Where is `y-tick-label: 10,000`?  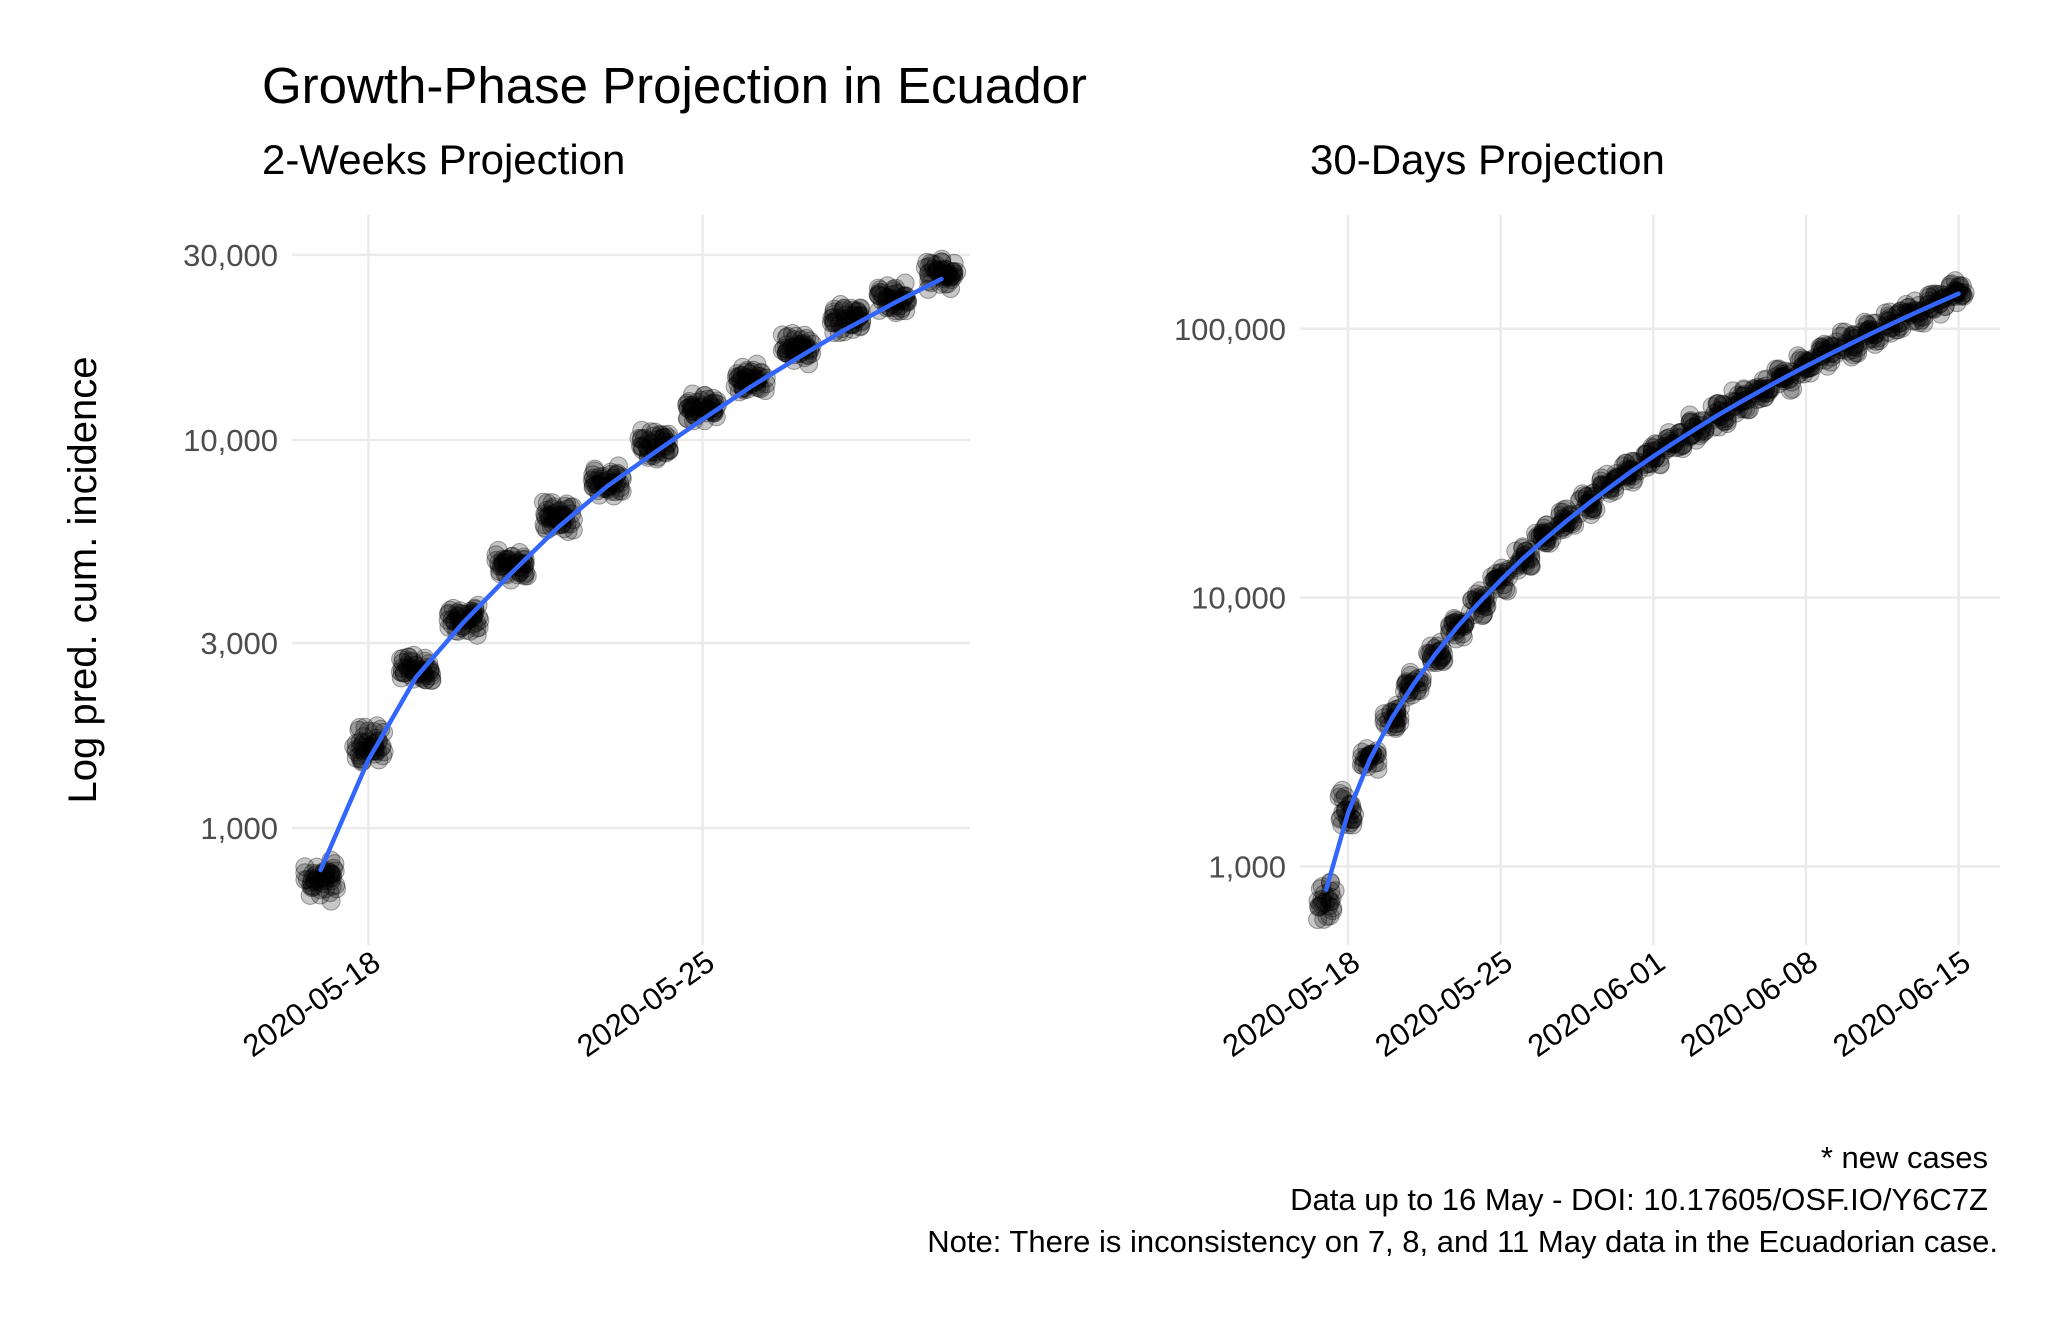
y-tick-label: 10,000 is located at coordinates (1238, 598).